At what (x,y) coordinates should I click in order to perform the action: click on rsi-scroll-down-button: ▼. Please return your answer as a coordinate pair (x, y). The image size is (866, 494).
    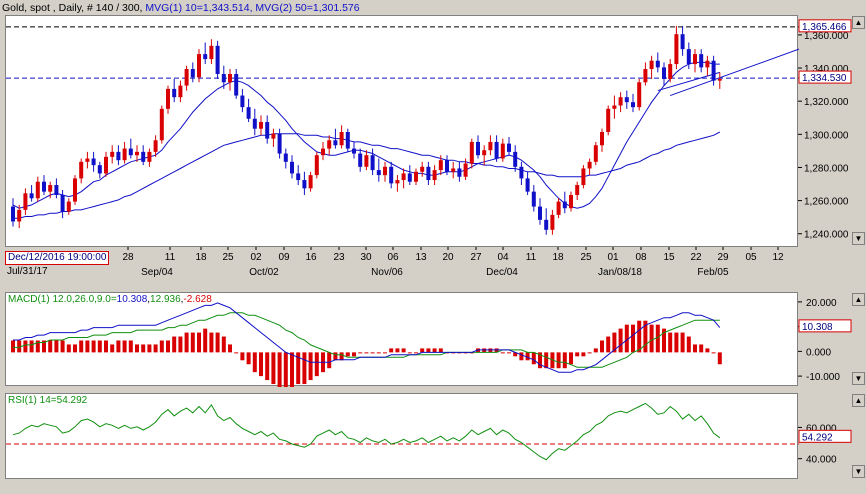
    Looking at the image, I should click on (858, 471).